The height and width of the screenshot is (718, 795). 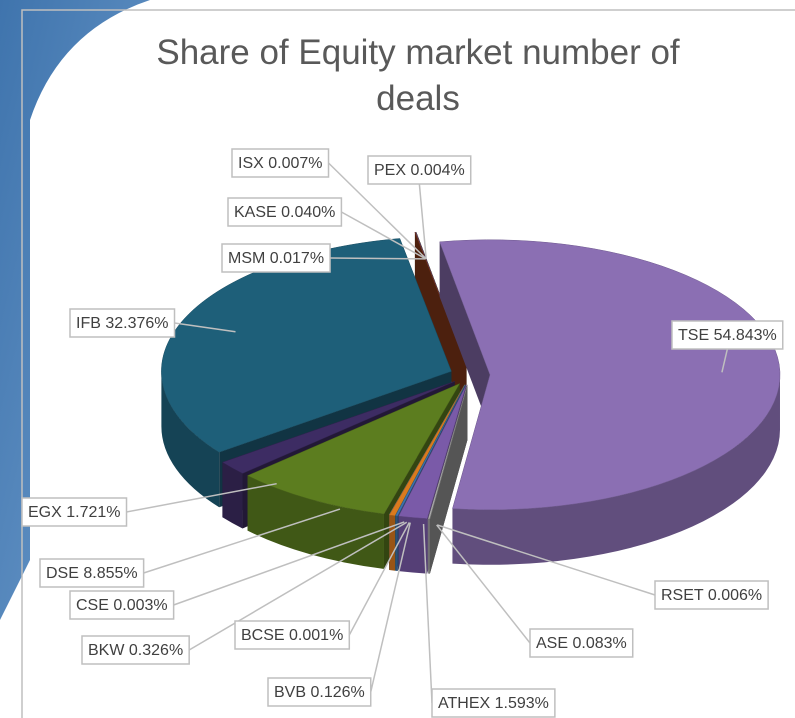 I want to click on label-category: PEX, so click(x=390, y=170).